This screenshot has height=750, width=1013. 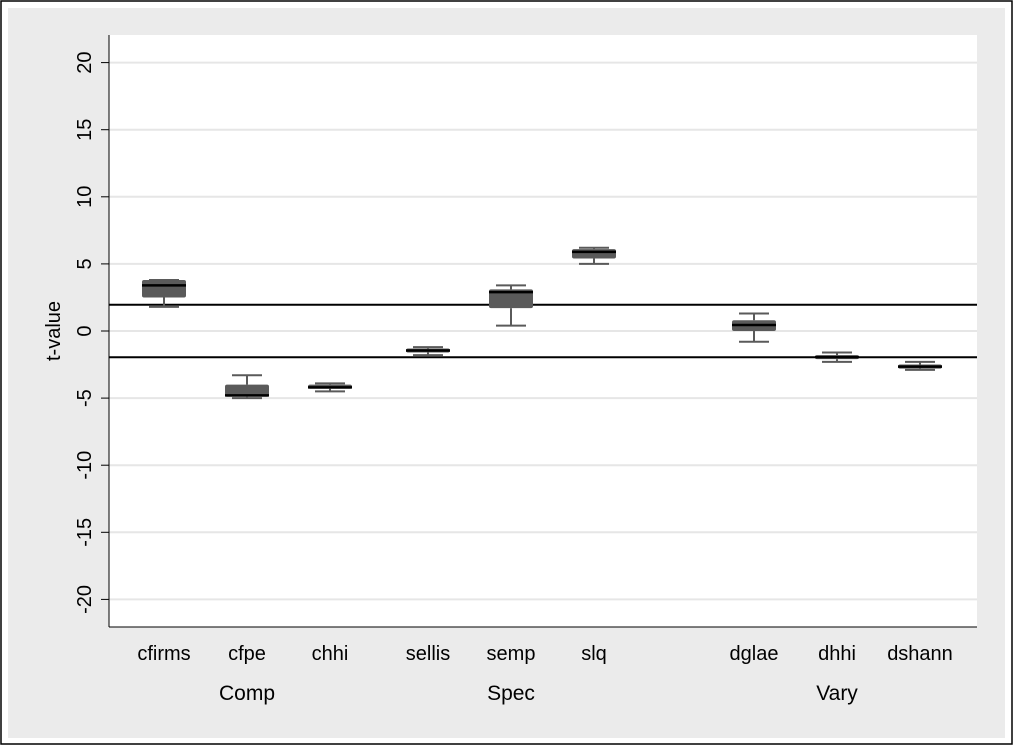 What do you see at coordinates (920, 365) in the screenshot?
I see `box-dshann` at bounding box center [920, 365].